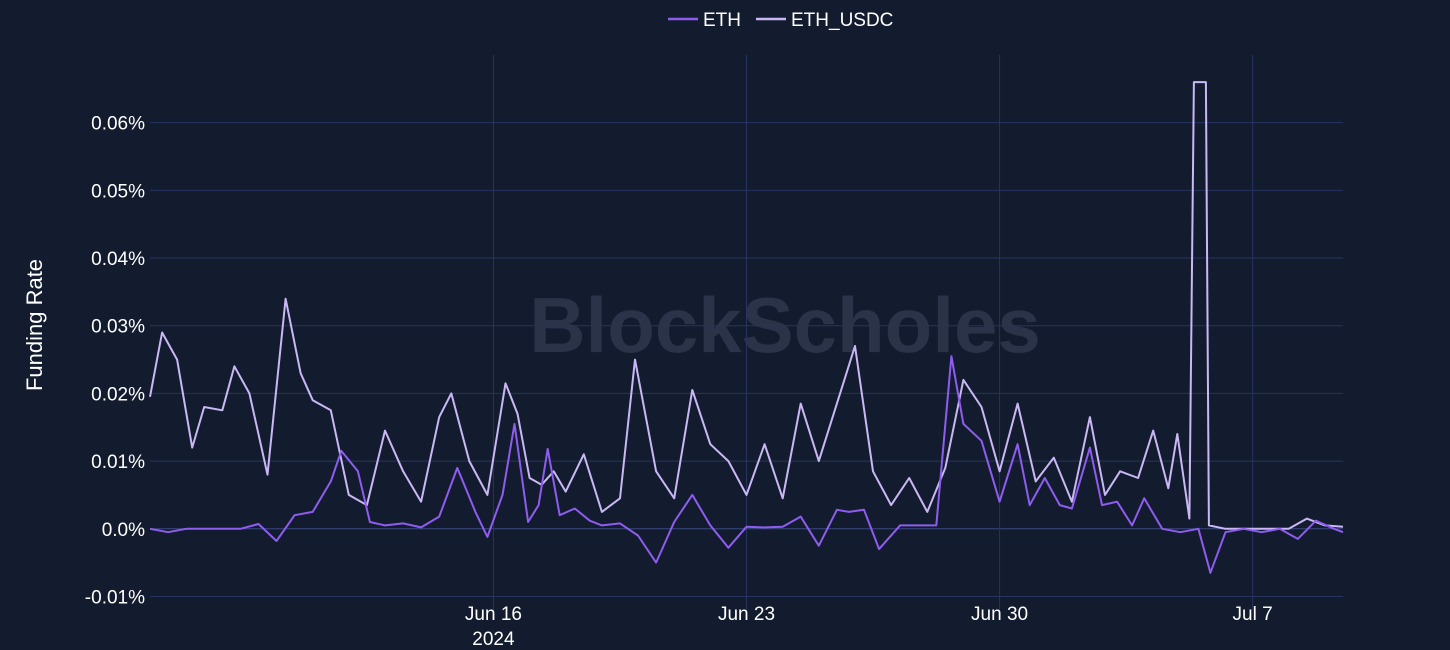 The width and height of the screenshot is (1450, 650). Describe the element at coordinates (115, 597) in the screenshot. I see `y-tick-label: -0.01%` at that location.